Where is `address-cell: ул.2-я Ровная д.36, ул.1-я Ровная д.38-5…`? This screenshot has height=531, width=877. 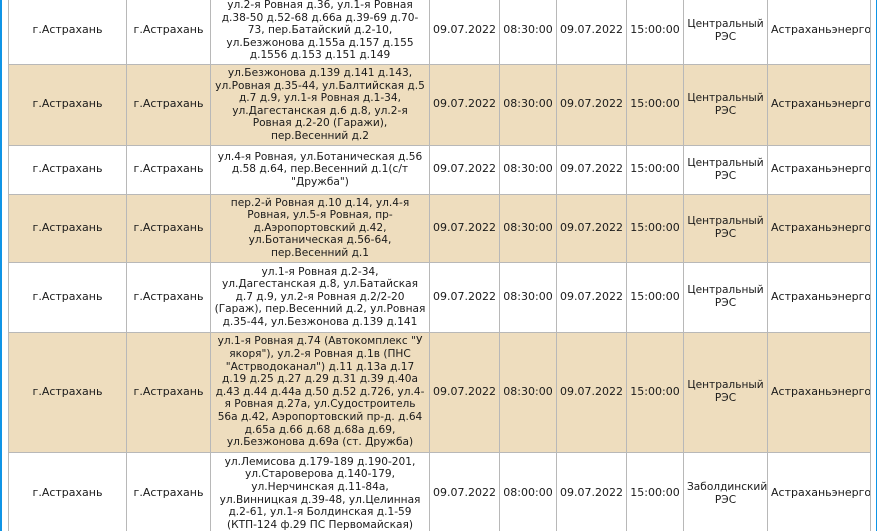 address-cell: ул.2-я Ровная д.36, ул.1-я Ровная д.38-5… is located at coordinates (320, 32).